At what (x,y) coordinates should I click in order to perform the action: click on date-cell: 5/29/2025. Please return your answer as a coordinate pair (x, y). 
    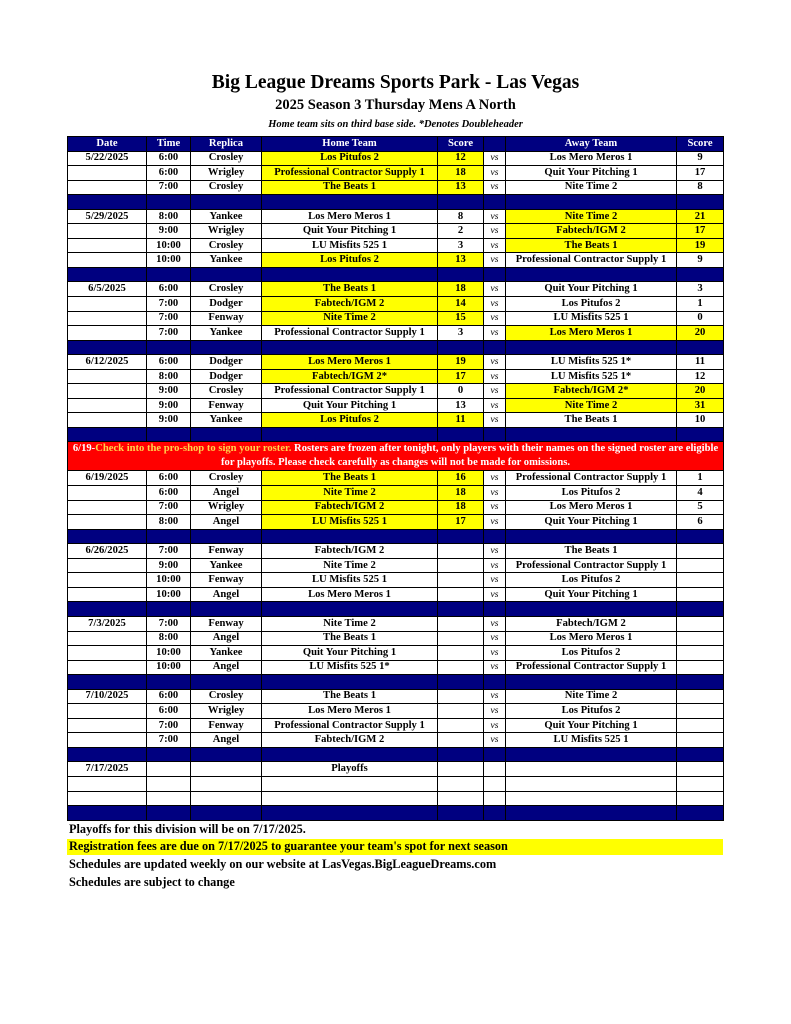
    Looking at the image, I should click on (107, 216).